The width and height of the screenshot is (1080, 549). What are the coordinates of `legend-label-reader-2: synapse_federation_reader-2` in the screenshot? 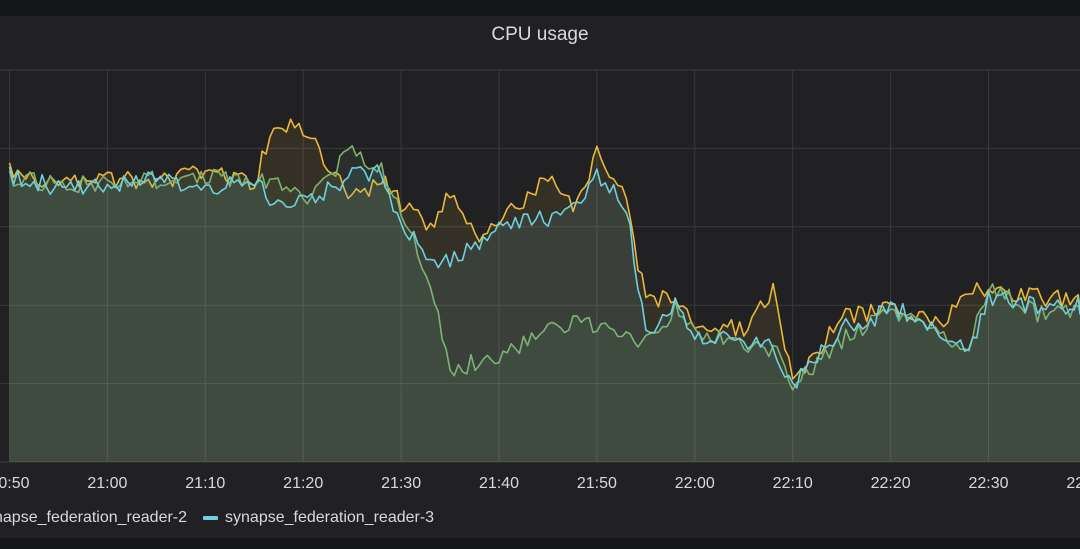 It's located at (94, 517).